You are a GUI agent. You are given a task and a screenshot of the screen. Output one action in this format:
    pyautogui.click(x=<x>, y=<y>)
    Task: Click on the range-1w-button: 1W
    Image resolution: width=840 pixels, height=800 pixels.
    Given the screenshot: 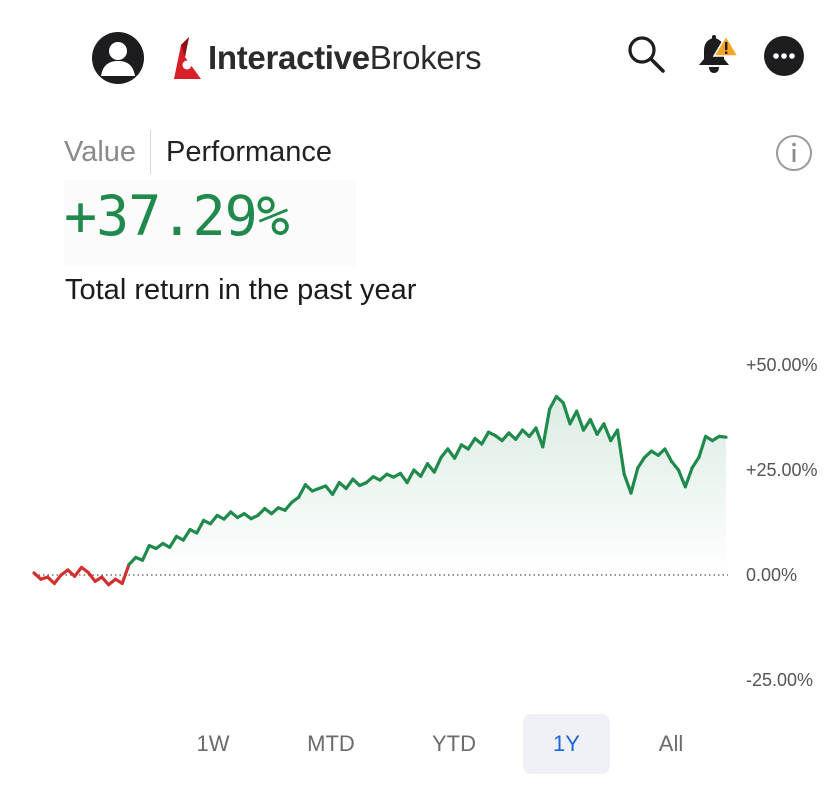 What is the action you would take?
    pyautogui.click(x=213, y=743)
    